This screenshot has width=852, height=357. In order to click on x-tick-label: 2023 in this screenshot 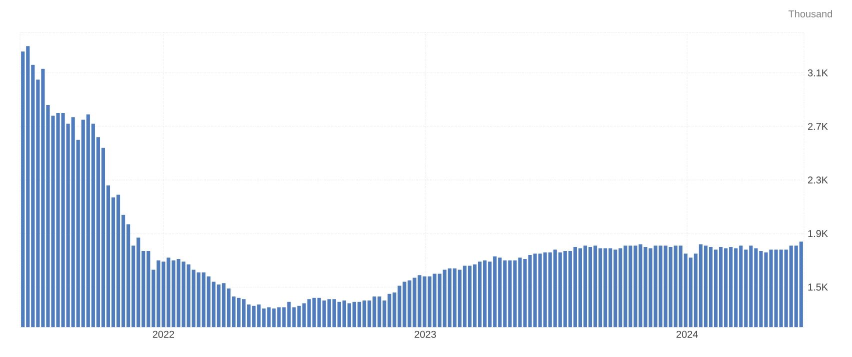, I will do `click(425, 334)`.